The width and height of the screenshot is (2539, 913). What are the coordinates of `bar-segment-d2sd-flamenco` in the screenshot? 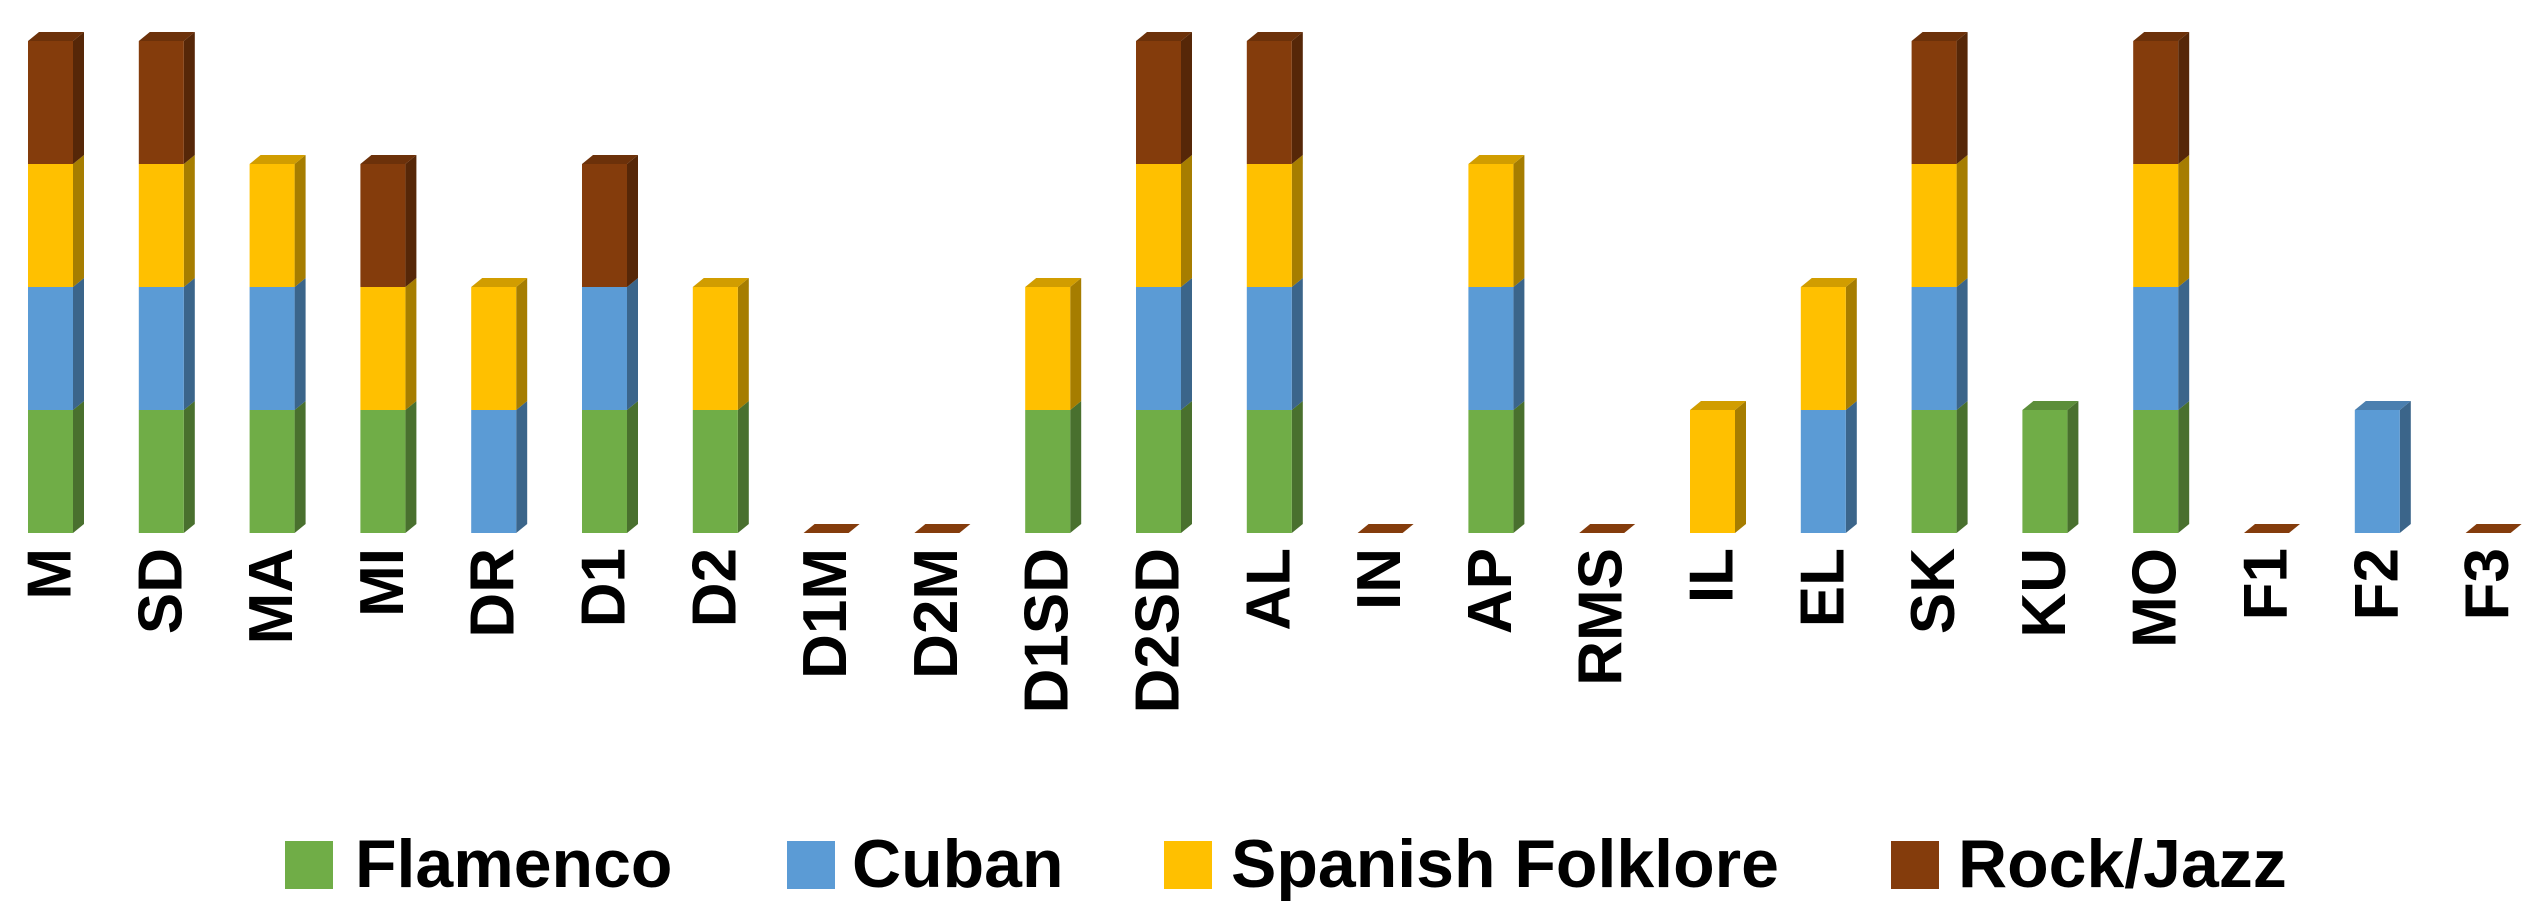 It's located at (1164, 467).